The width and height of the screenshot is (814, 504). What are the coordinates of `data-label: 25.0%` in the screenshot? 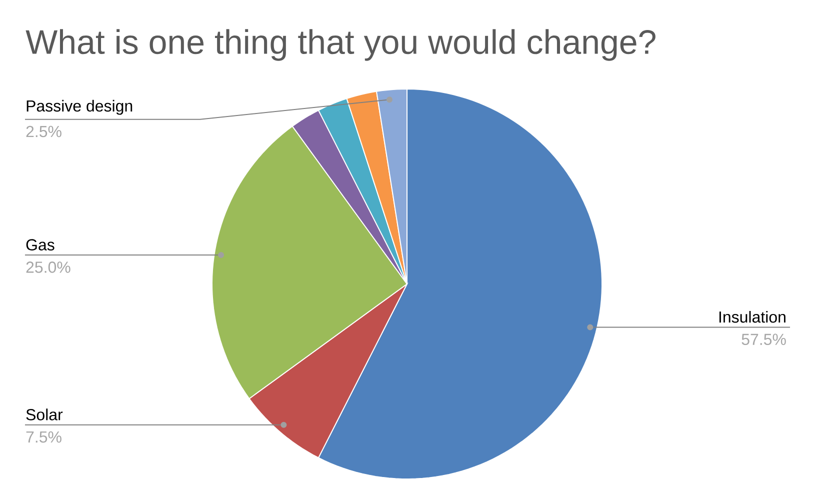 It's located at (48, 267).